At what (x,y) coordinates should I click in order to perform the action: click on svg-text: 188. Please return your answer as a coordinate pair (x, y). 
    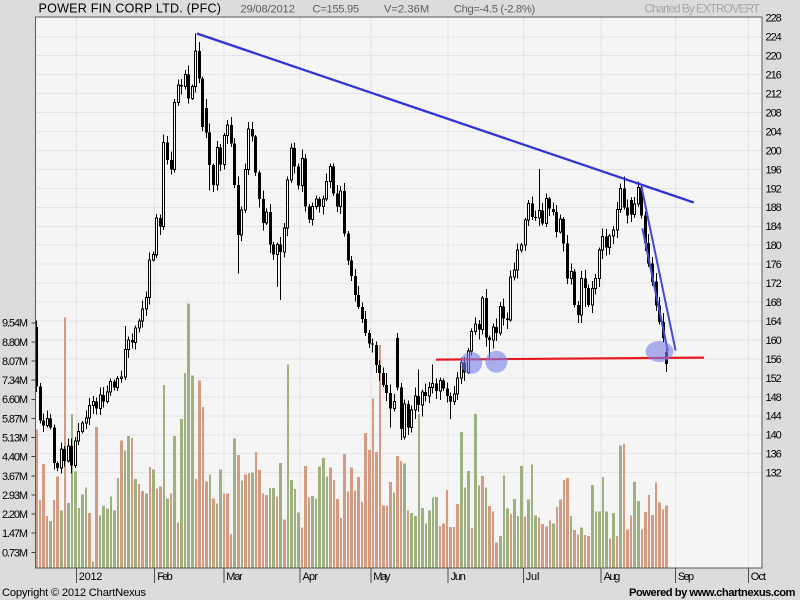
    Looking at the image, I should click on (774, 208).